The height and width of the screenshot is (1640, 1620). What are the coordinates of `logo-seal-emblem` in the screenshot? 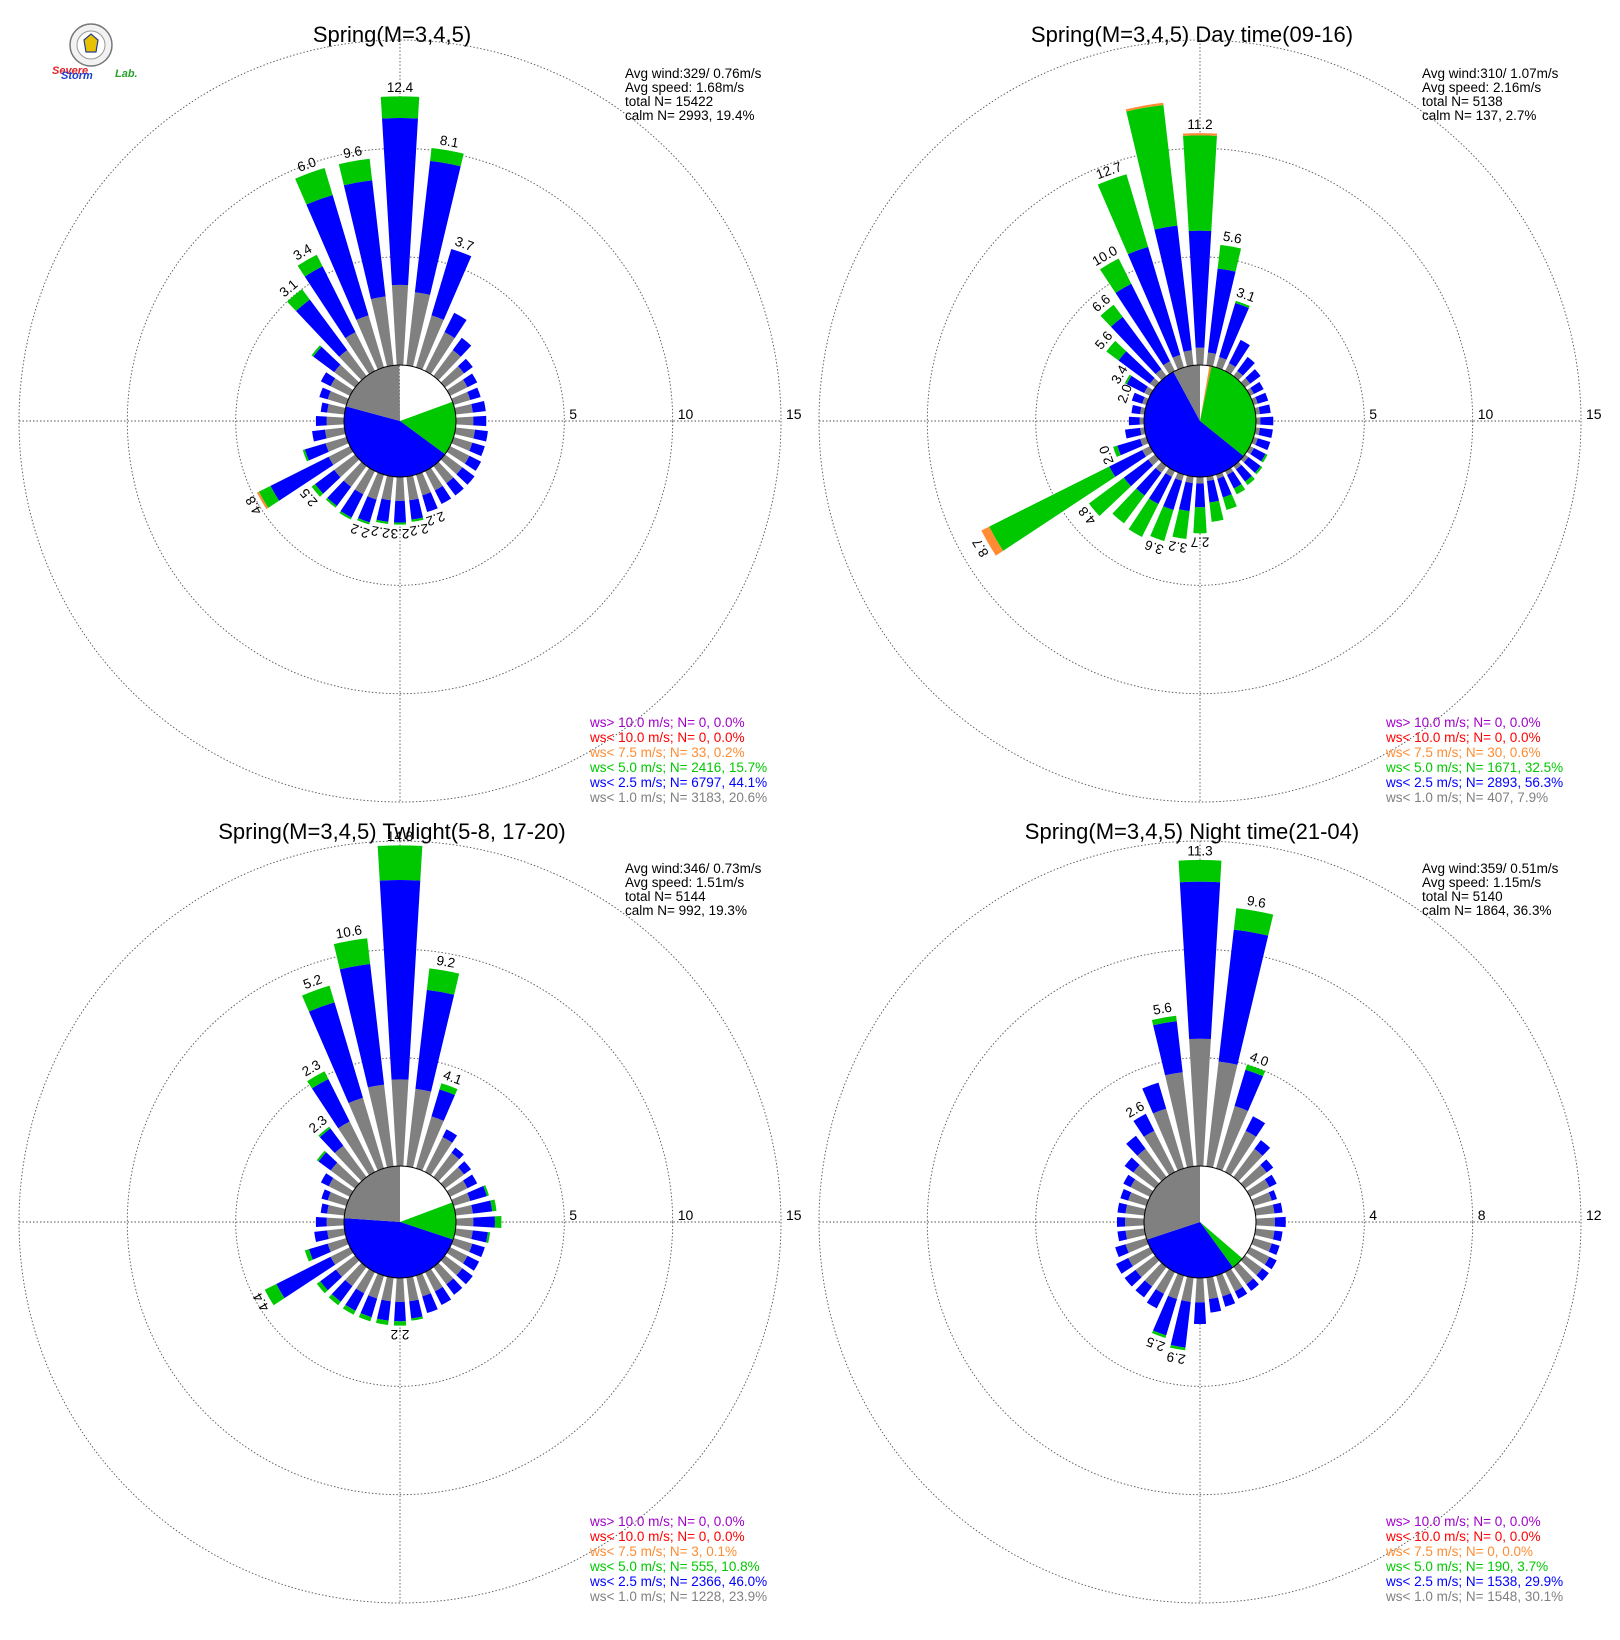 It's located at (91, 43).